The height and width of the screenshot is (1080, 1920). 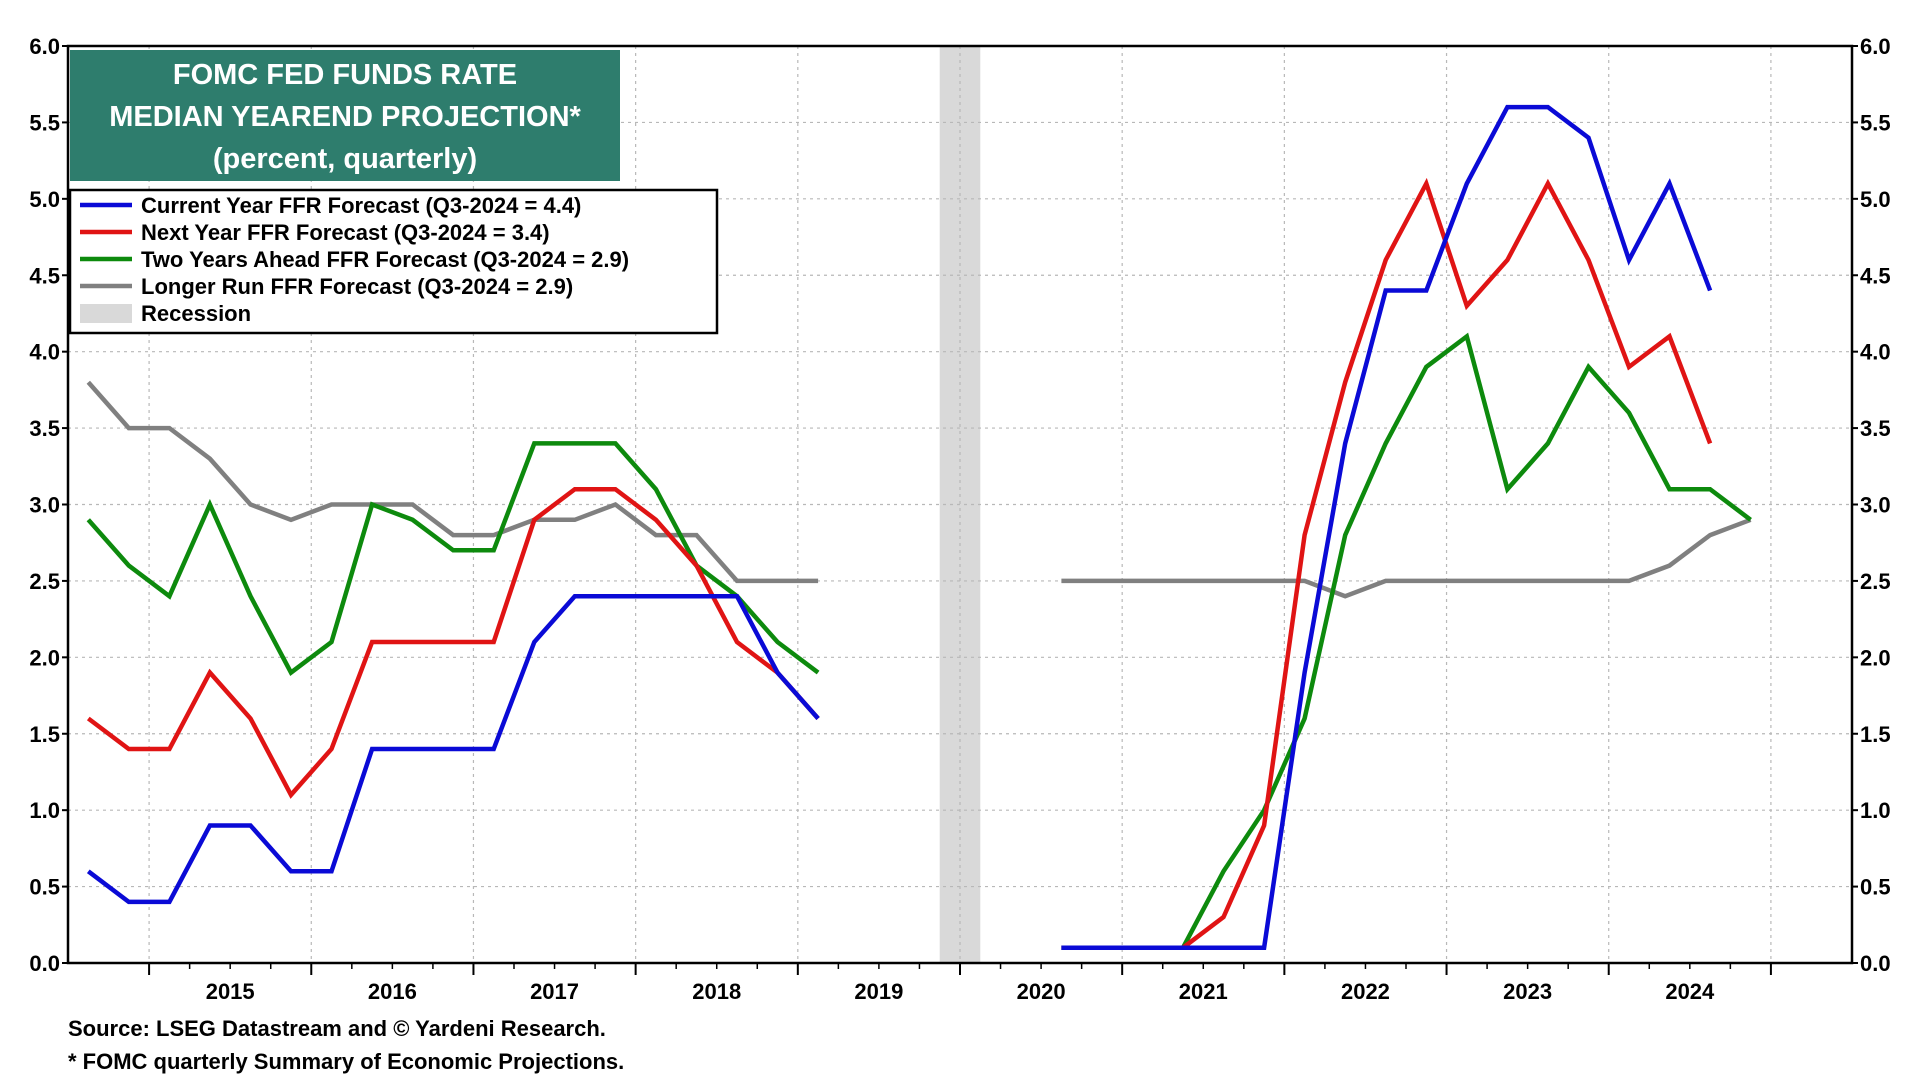 What do you see at coordinates (392, 991) in the screenshot?
I see `x-tick-label-year: 2016` at bounding box center [392, 991].